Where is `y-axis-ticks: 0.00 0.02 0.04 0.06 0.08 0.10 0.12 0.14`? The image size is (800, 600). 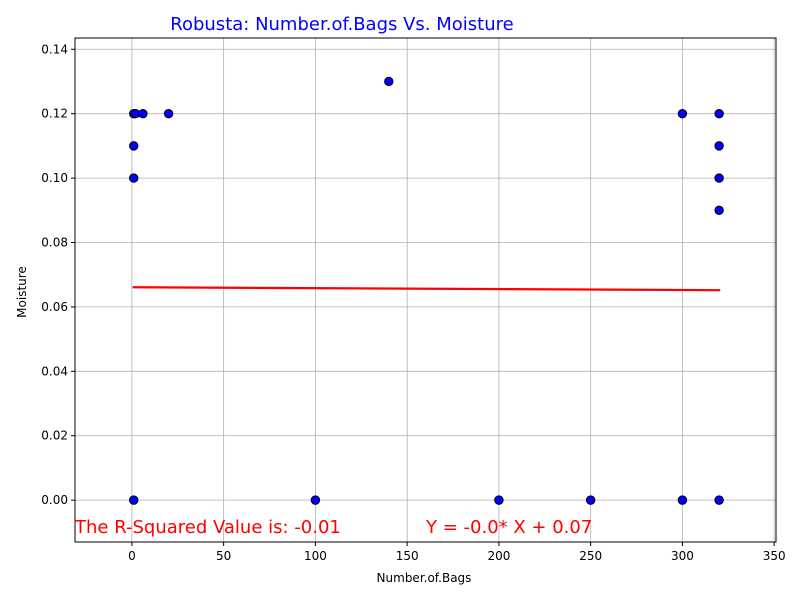
y-axis-ticks: 0.00 0.02 0.04 0.06 0.08 0.10 0.12 0.14 is located at coordinates (58, 274).